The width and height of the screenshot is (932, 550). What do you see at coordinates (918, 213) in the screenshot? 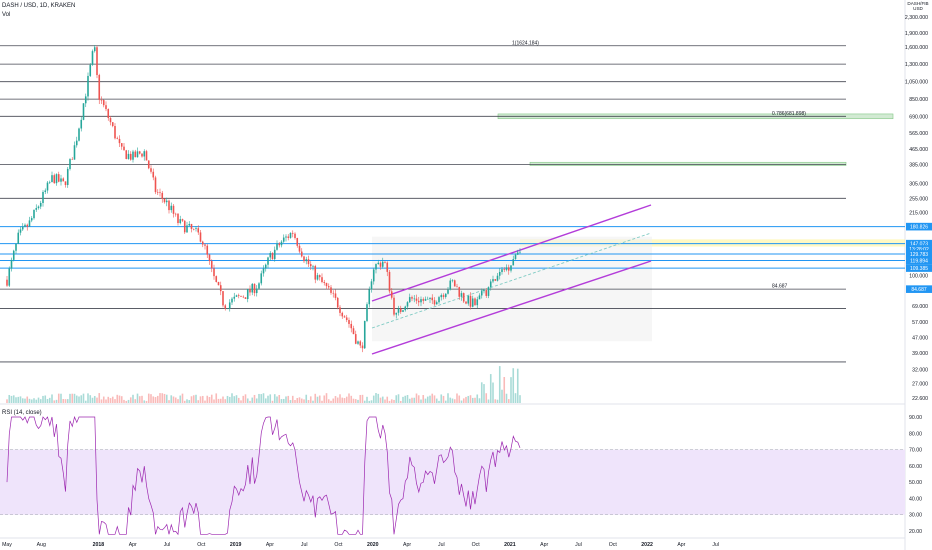
I see `price-tick-label: 215.000` at bounding box center [918, 213].